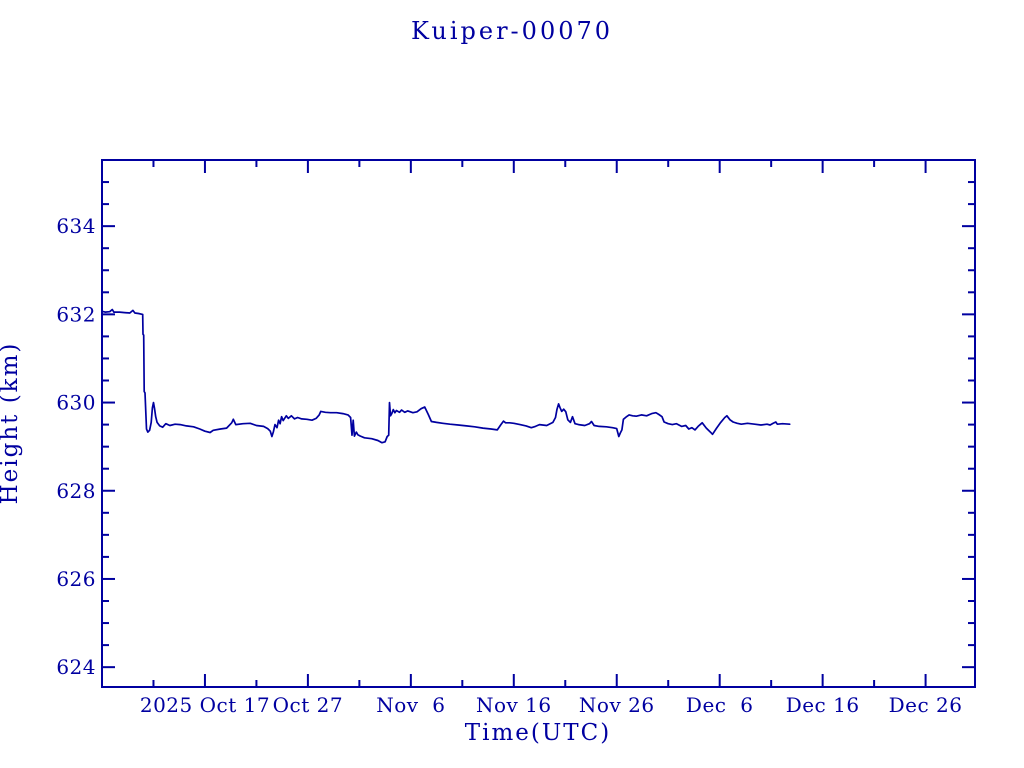 Image resolution: width=1024 pixels, height=768 pixels. Describe the element at coordinates (514, 705) in the screenshot. I see `x-tick-label: Nov 16` at that location.